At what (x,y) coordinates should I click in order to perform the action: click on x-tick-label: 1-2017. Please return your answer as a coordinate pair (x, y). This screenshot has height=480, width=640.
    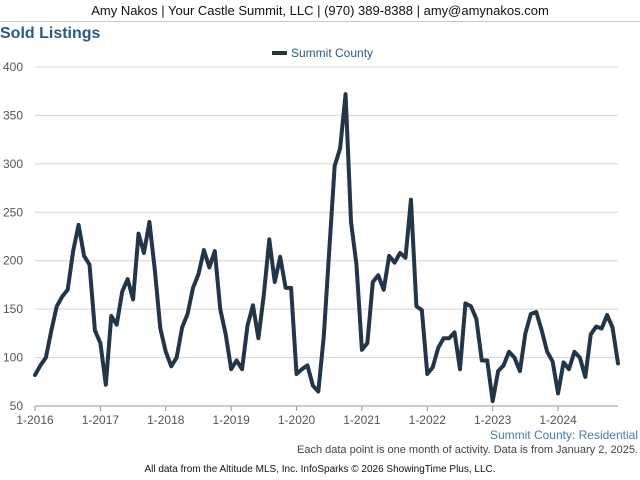
    Looking at the image, I should click on (101, 420).